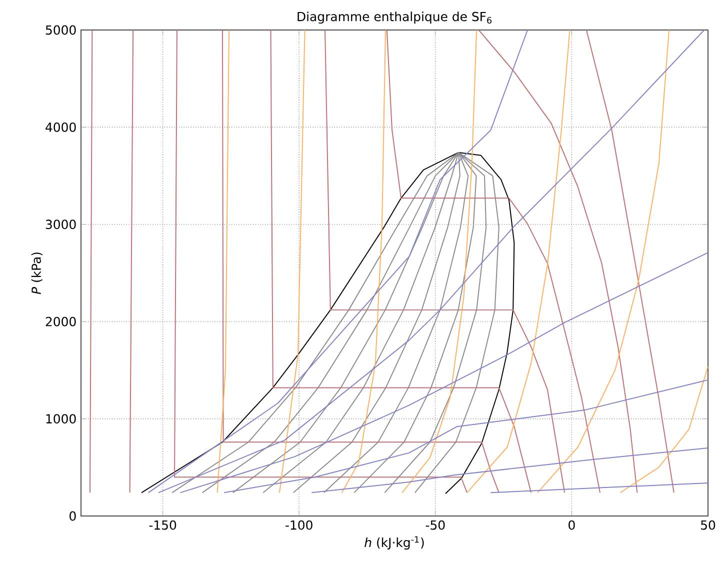  Describe the element at coordinates (61, 127) in the screenshot. I see `y-tick-label: 4000` at that location.